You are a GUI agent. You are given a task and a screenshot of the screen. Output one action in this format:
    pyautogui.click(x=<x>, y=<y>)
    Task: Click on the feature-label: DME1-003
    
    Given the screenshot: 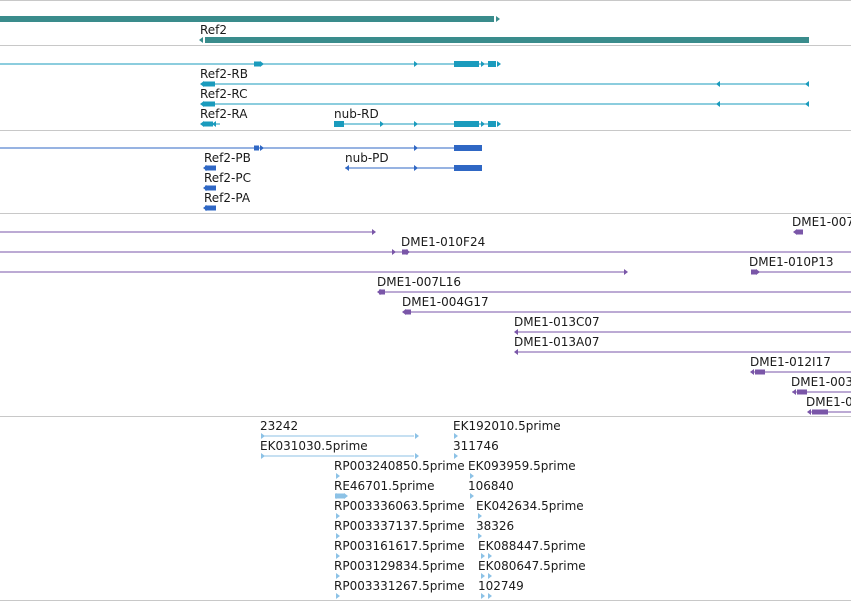 What is the action you would take?
    pyautogui.click(x=821, y=382)
    